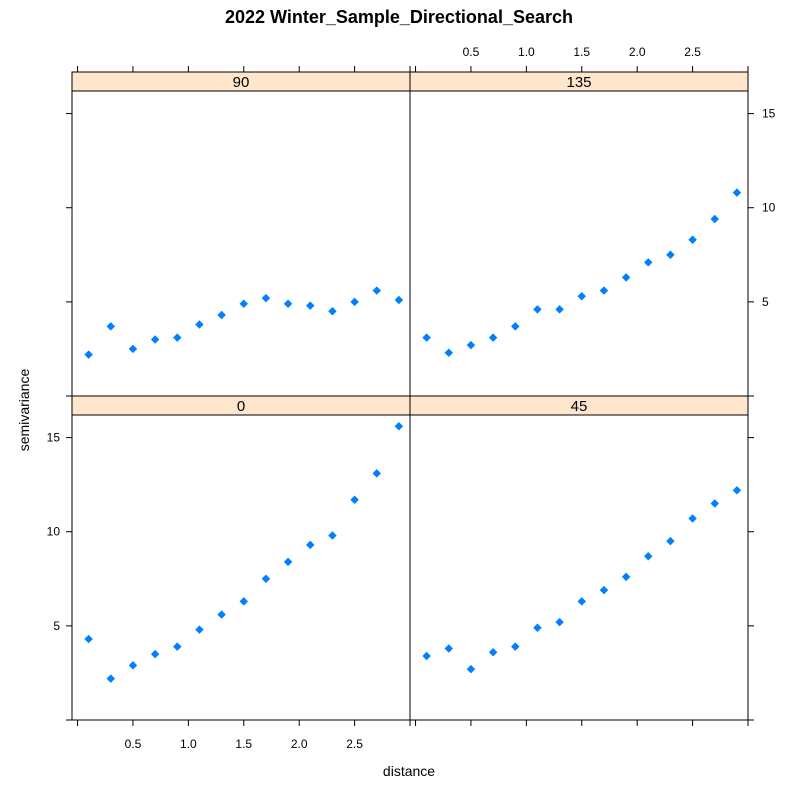  Describe the element at coordinates (399, 17) in the screenshot. I see `chart-title: 2022 Winter_Sample_Directional_Search` at that location.